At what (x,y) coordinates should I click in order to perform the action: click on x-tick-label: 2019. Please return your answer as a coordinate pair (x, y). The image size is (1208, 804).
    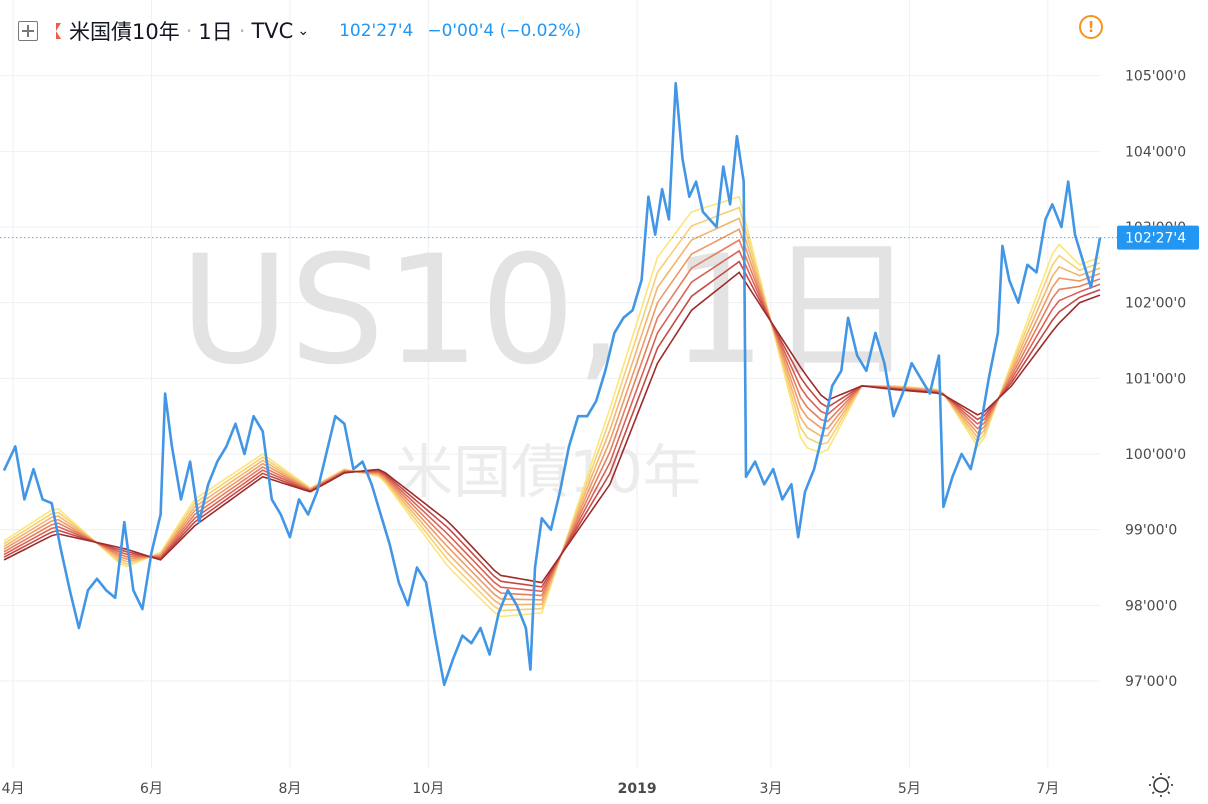
    Looking at the image, I should click on (637, 789).